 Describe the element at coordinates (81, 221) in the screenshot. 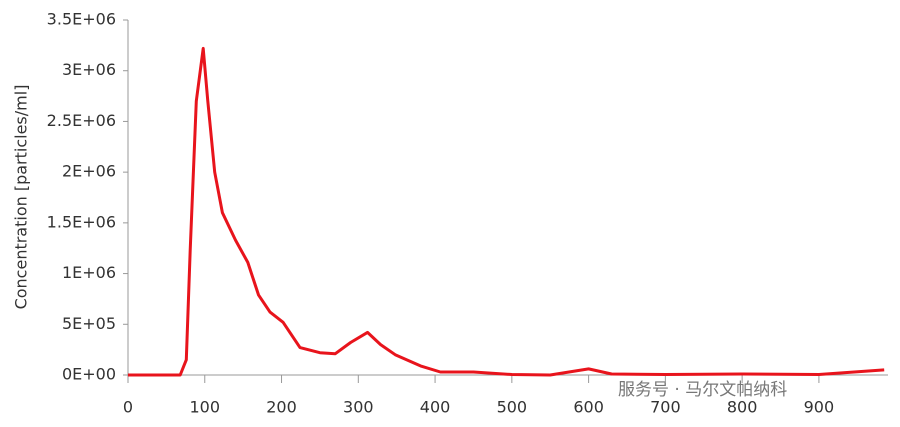

I see `y-tick-label: 1.5E+06` at that location.